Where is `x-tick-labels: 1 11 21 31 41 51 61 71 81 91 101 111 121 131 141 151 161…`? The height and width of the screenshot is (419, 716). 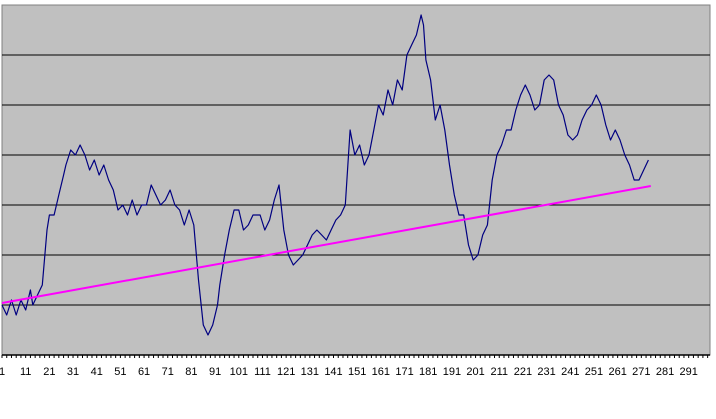 x-tick-labels: 1 11 21 31 41 51 61 71 81 91 101 111 121 131 141 151 161… is located at coordinates (354, 366).